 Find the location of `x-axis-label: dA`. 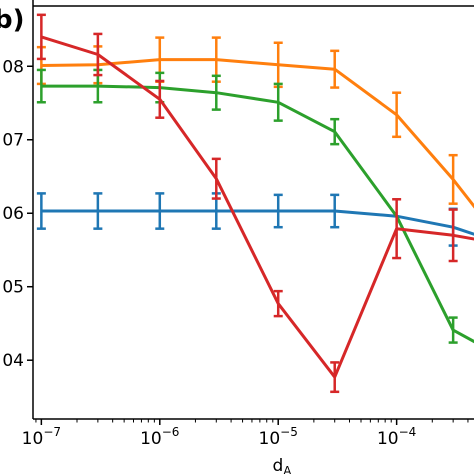

x-axis-label: dA is located at coordinates (282, 465).